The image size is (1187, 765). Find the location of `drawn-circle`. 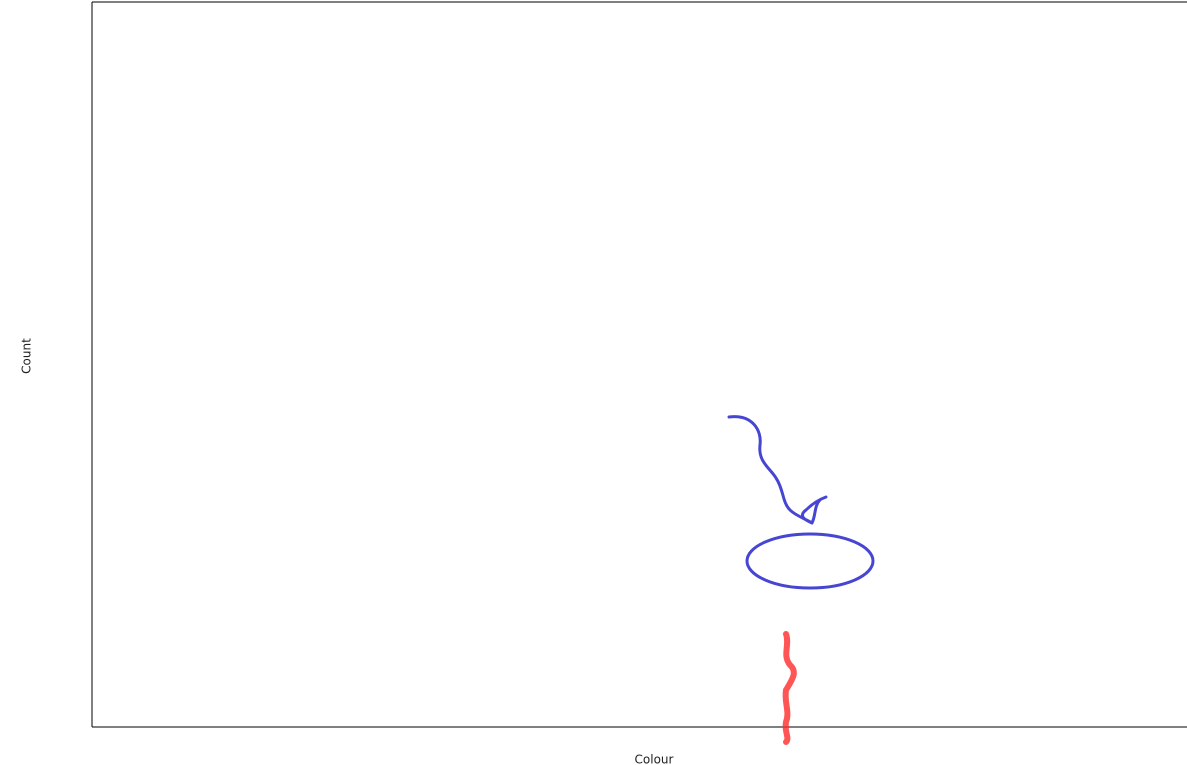

drawn-circle is located at coordinates (810, 561).